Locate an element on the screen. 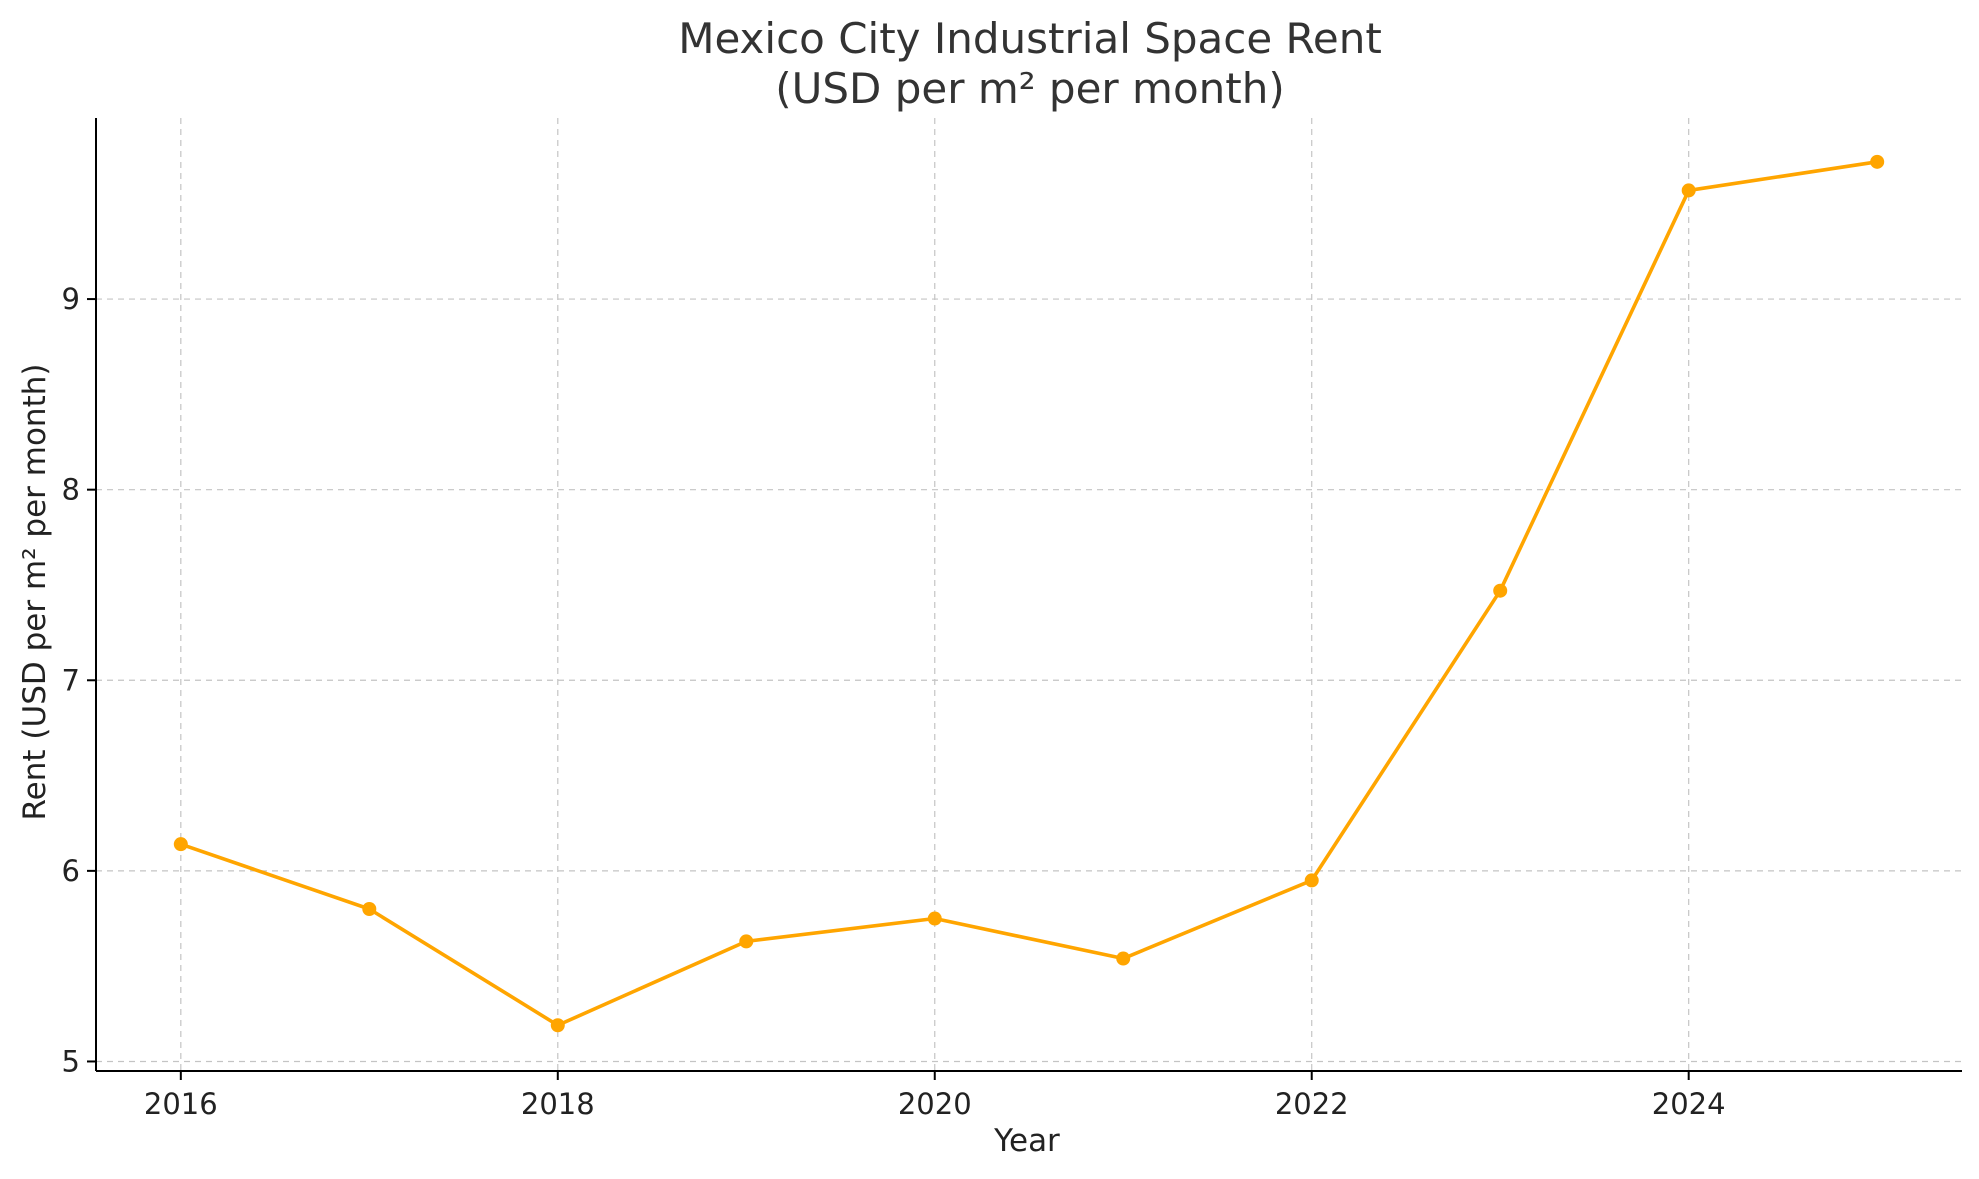 The image size is (1979, 1179). x-tick-label: 2022 is located at coordinates (1312, 1104).